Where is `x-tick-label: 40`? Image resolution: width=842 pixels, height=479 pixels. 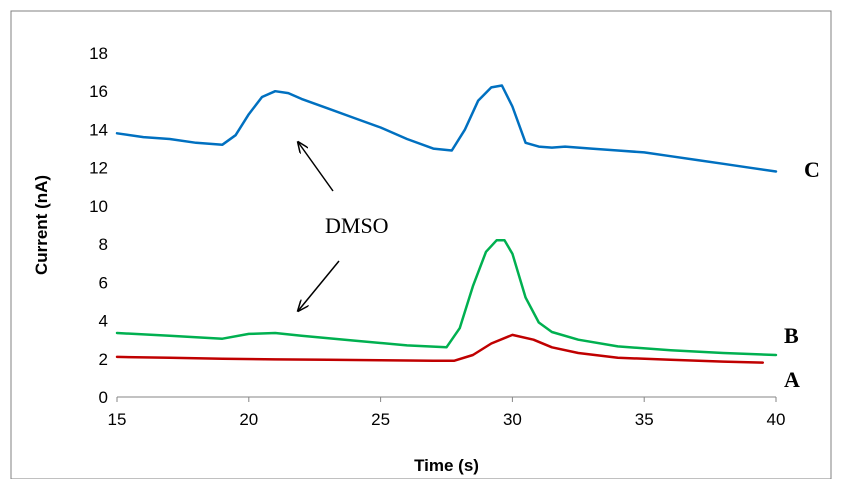 x-tick-label: 40 is located at coordinates (776, 419).